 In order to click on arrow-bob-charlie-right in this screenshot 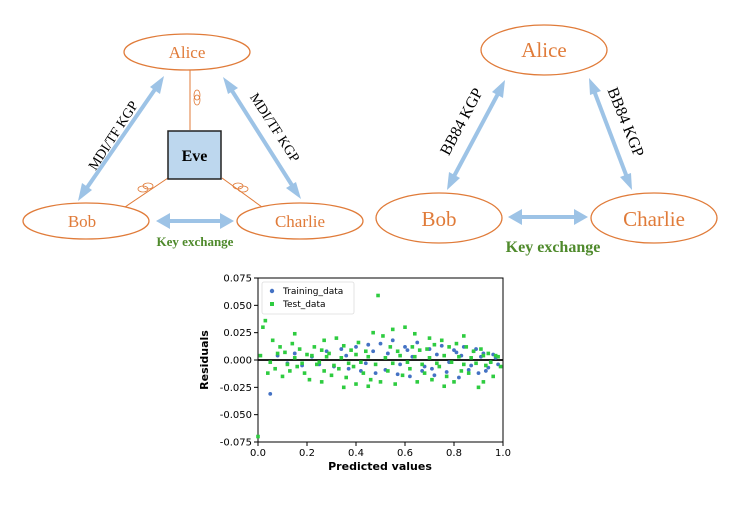, I will do `click(548, 217)`.